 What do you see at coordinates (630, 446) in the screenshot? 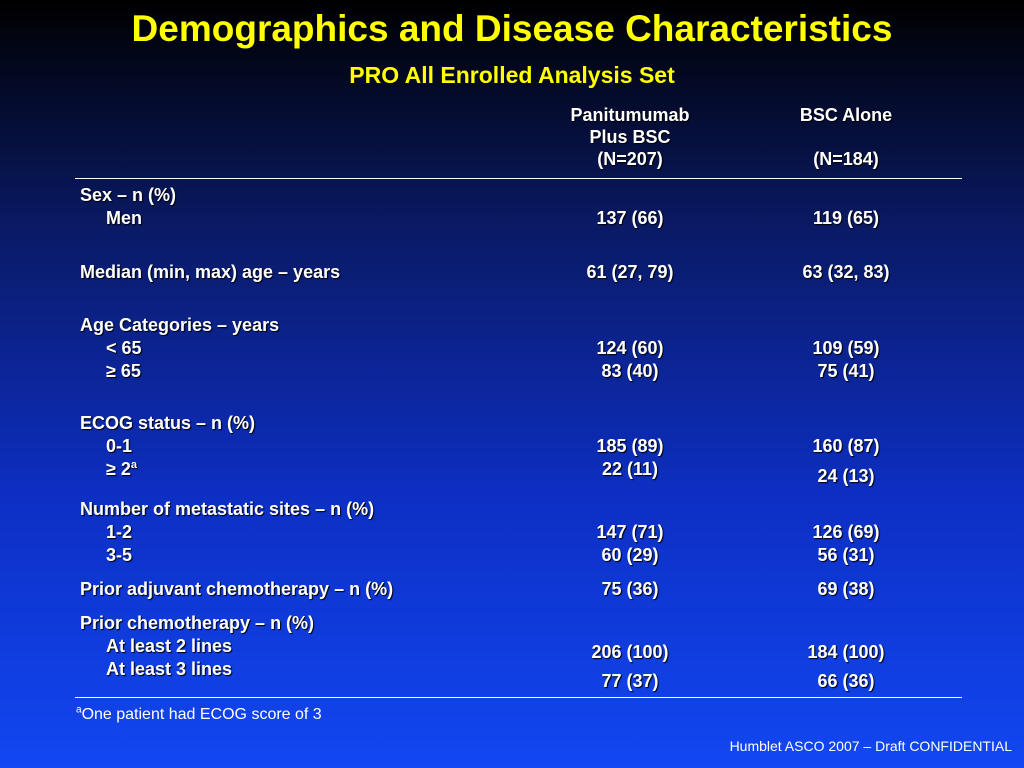
I see `cell-ecog-01-pan: 185 (89)` at bounding box center [630, 446].